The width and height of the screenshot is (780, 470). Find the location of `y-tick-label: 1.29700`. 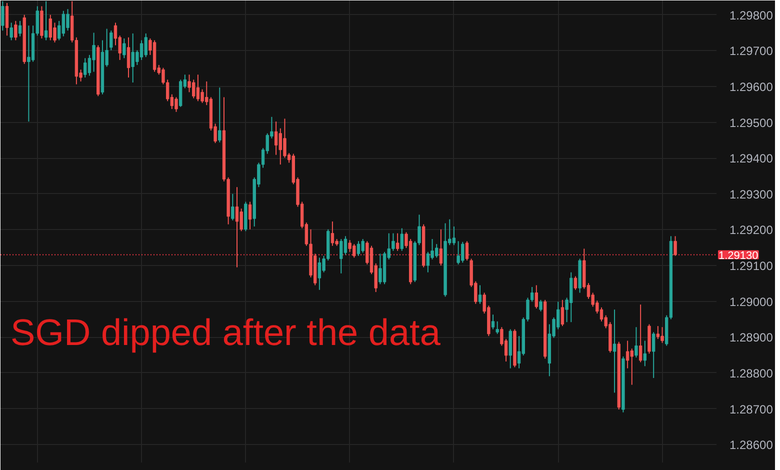

y-tick-label: 1.29700 is located at coordinates (752, 51).